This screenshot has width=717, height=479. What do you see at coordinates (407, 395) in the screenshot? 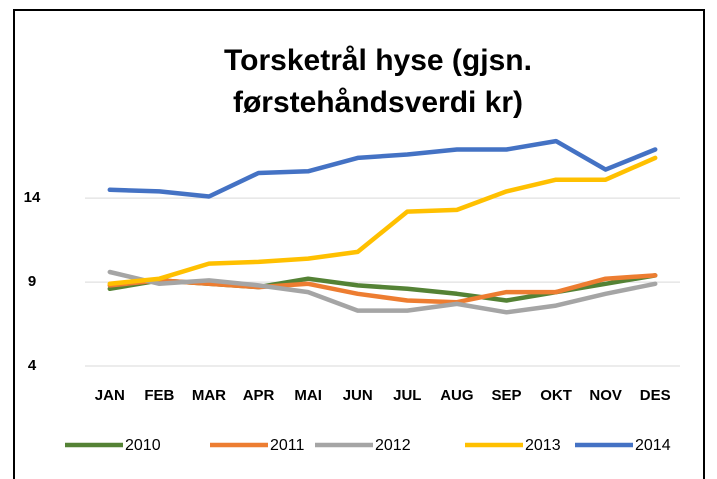
I see `x-tick-label: JUL` at bounding box center [407, 395].